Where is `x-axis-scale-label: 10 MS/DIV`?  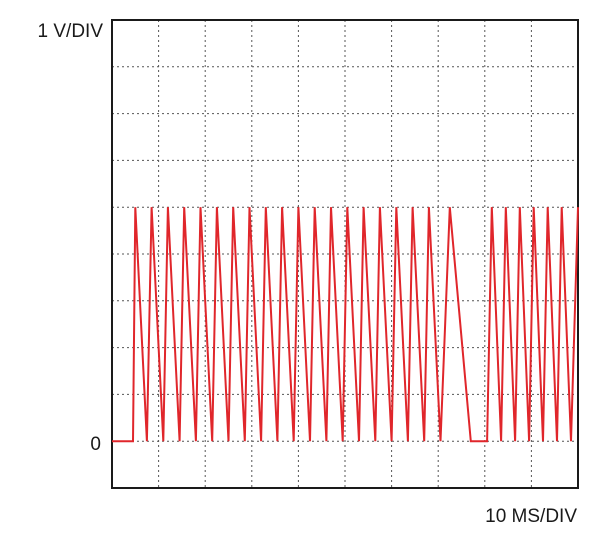
x-axis-scale-label: 10 MS/DIV is located at coordinates (531, 516).